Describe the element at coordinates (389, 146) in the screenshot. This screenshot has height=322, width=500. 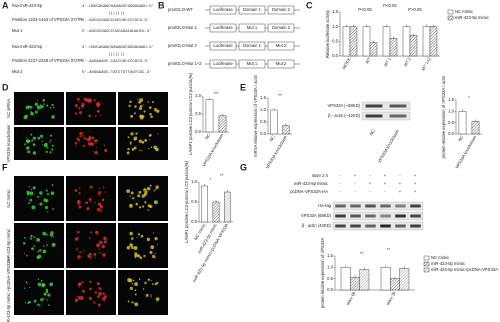
I see `lane-label: VPS33A knockdown` at that location.